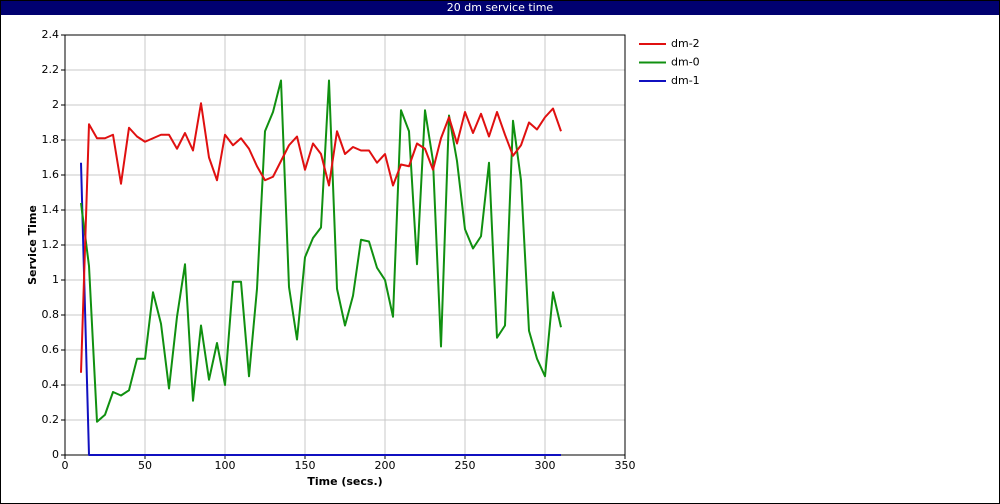 The width and height of the screenshot is (1000, 504). I want to click on y-tick-label: 2.2, so click(51, 69).